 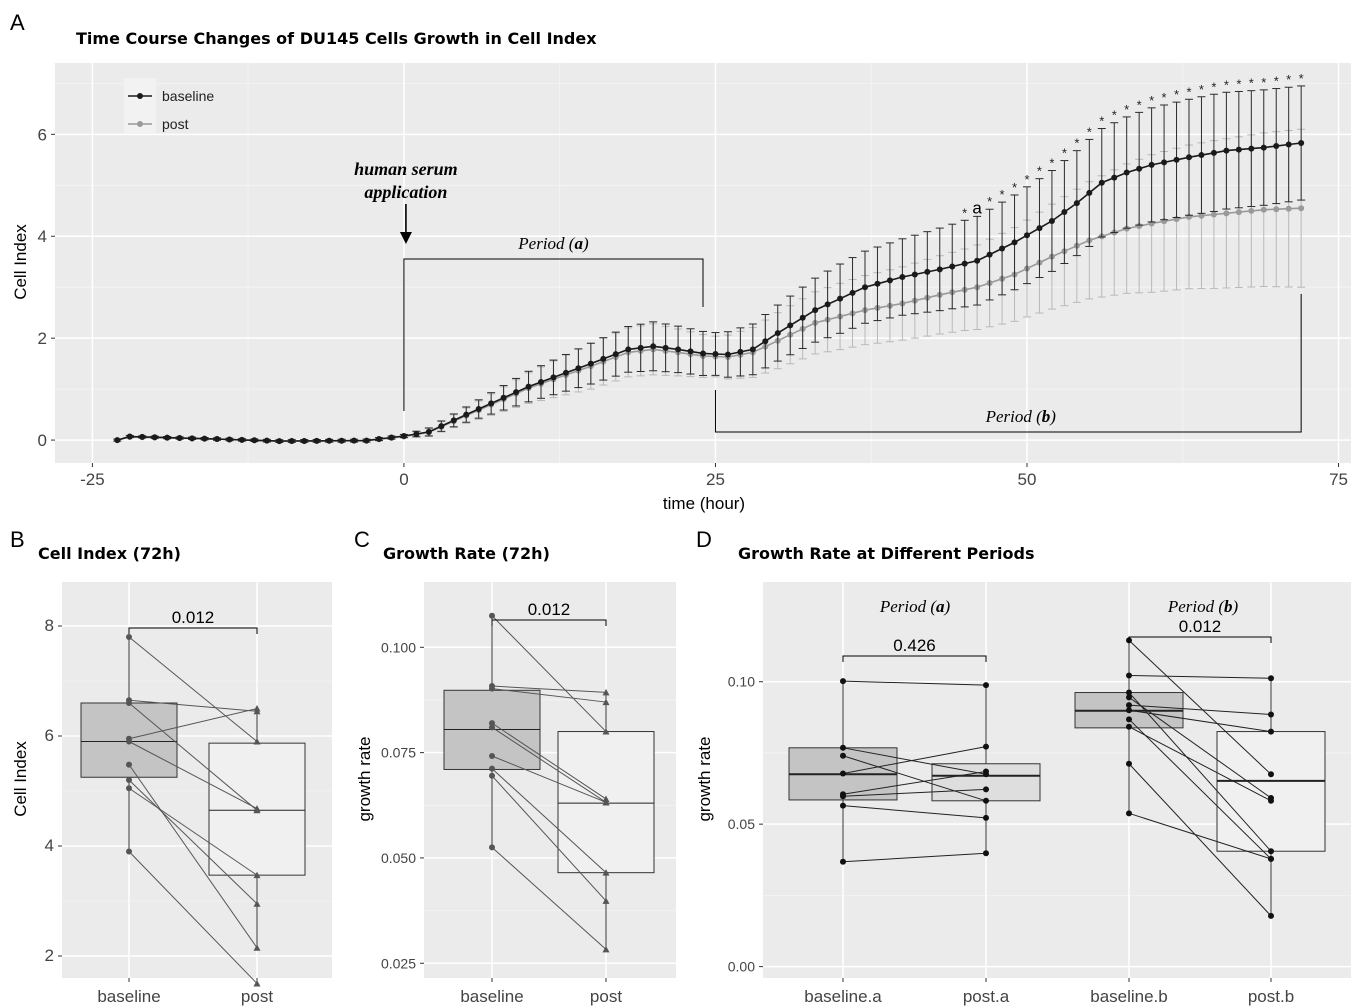 What do you see at coordinates (175, 124) in the screenshot?
I see `legend-label-post: post` at bounding box center [175, 124].